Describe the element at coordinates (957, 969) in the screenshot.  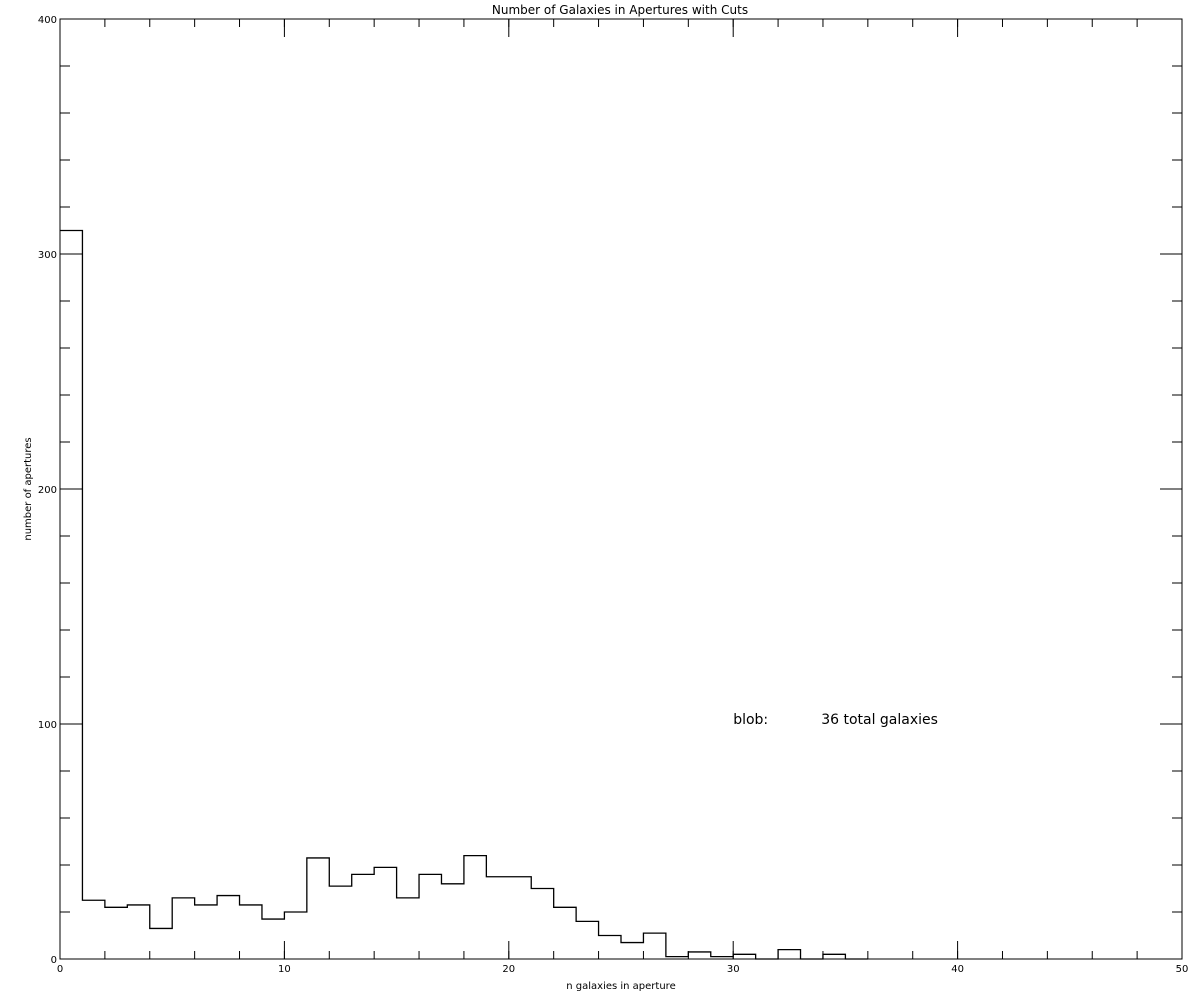
I see `x-tick-label: 40` at that location.